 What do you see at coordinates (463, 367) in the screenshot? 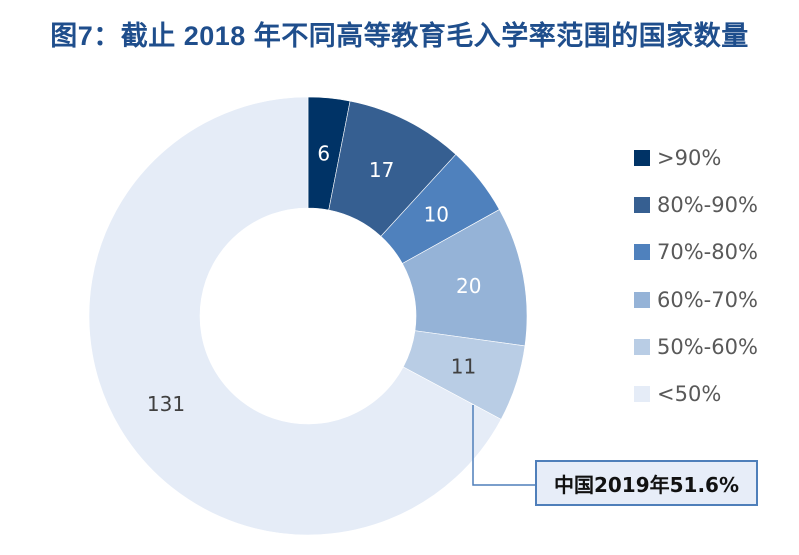
I see `slice-value-label: 11` at bounding box center [463, 367].